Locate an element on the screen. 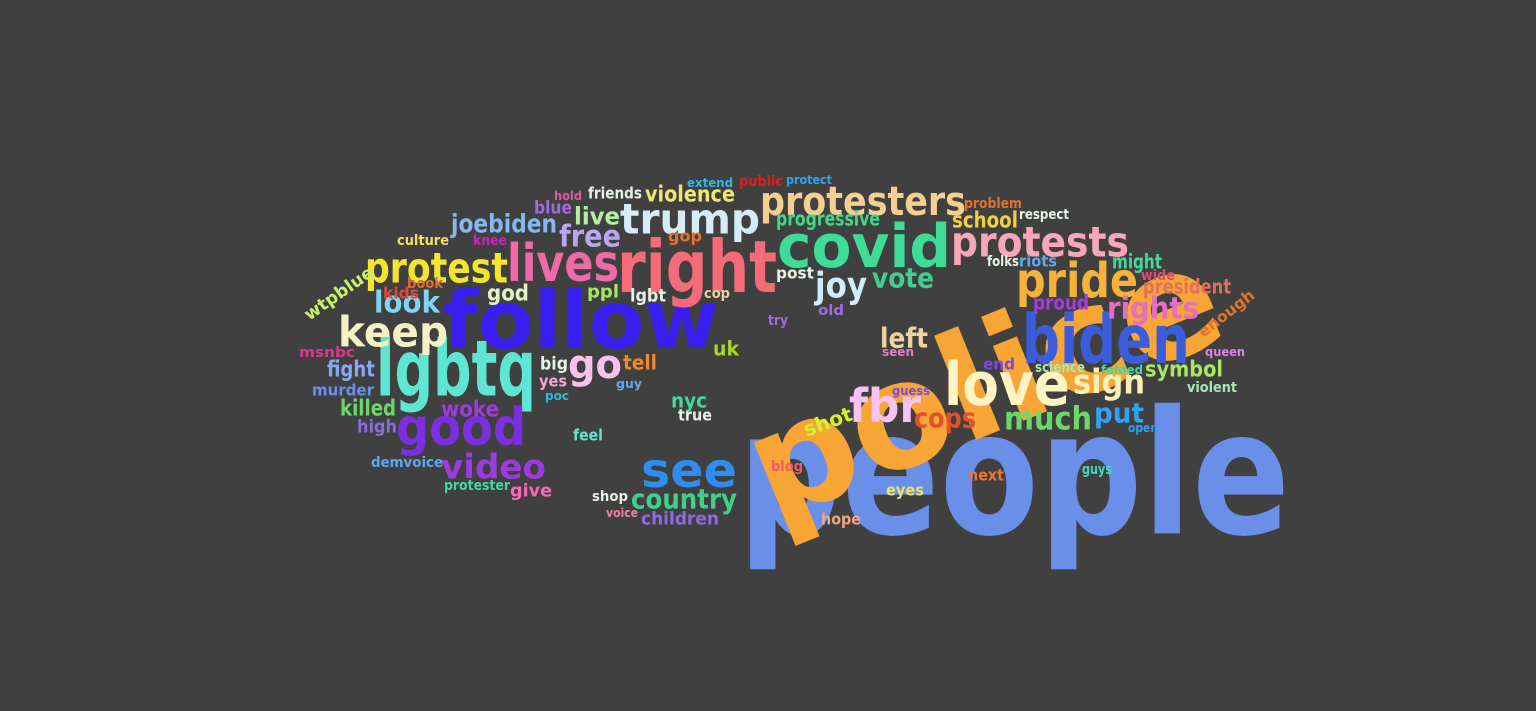  word-vote: vote is located at coordinates (903, 278).